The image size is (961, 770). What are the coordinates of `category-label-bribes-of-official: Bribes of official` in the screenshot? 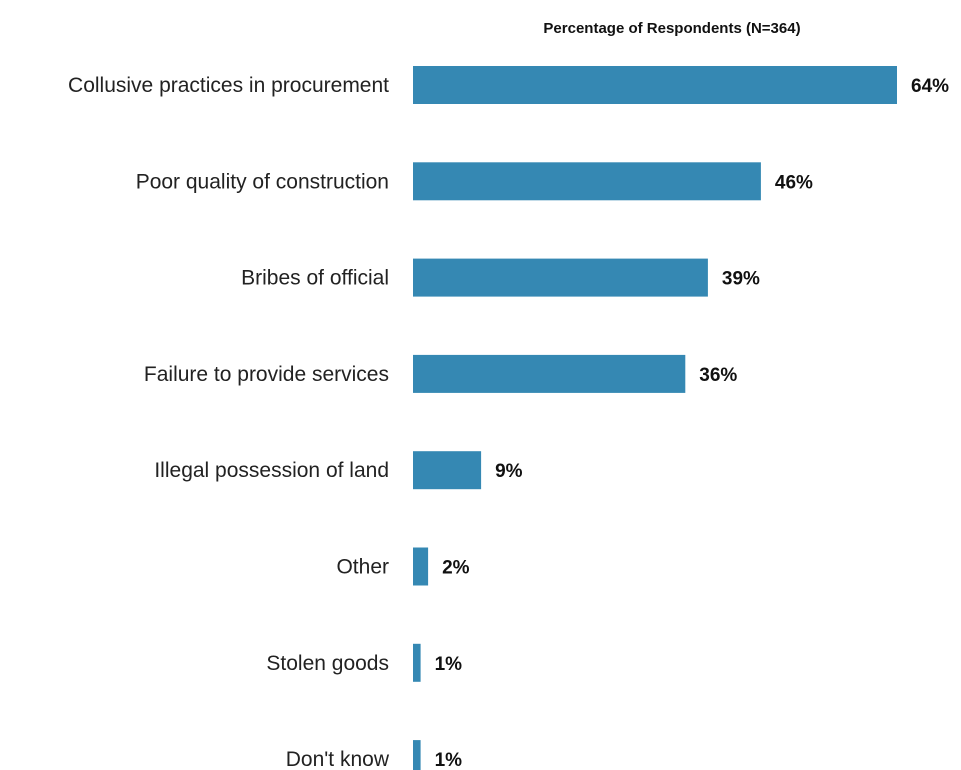 It's located at (315, 278).